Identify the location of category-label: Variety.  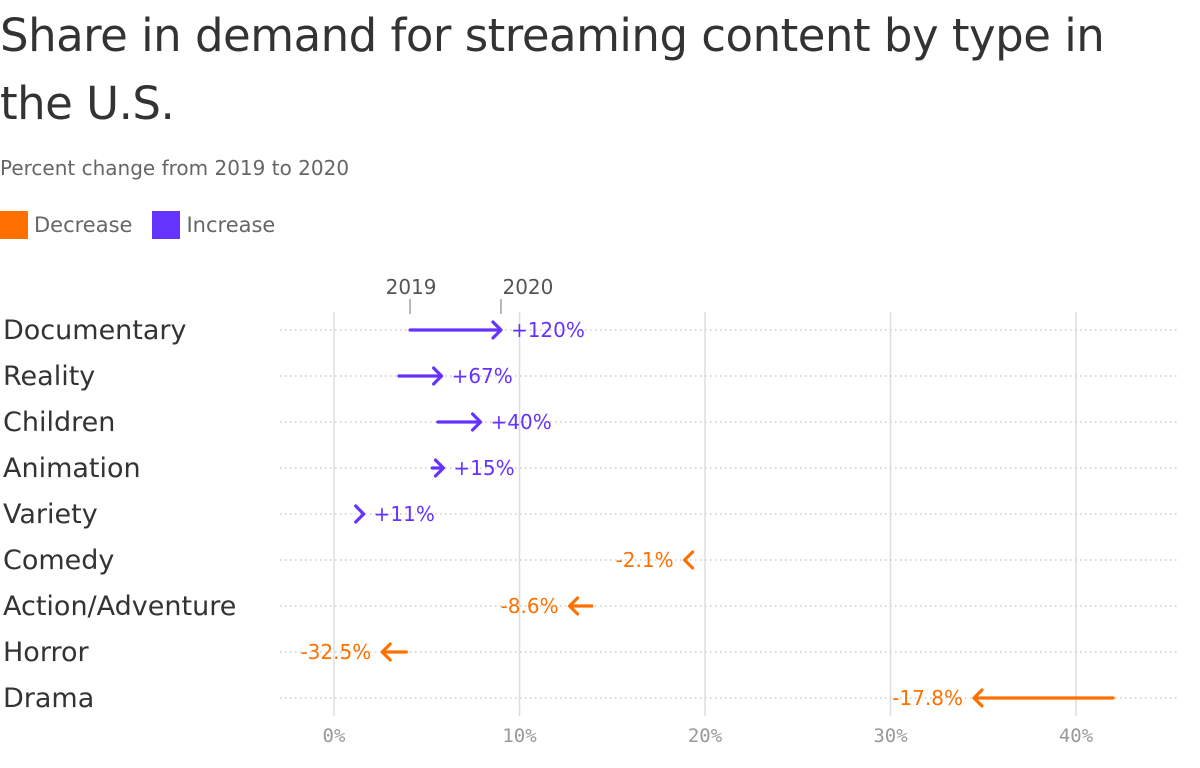
(50, 514).